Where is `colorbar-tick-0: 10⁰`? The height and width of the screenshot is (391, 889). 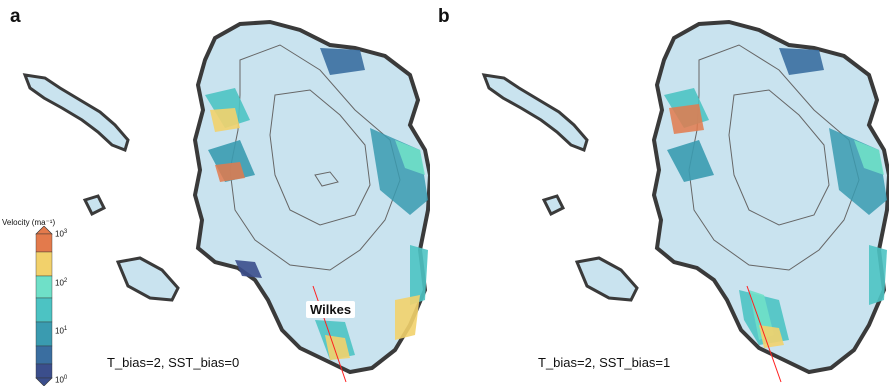 colorbar-tick-0: 10⁰ is located at coordinates (61, 380).